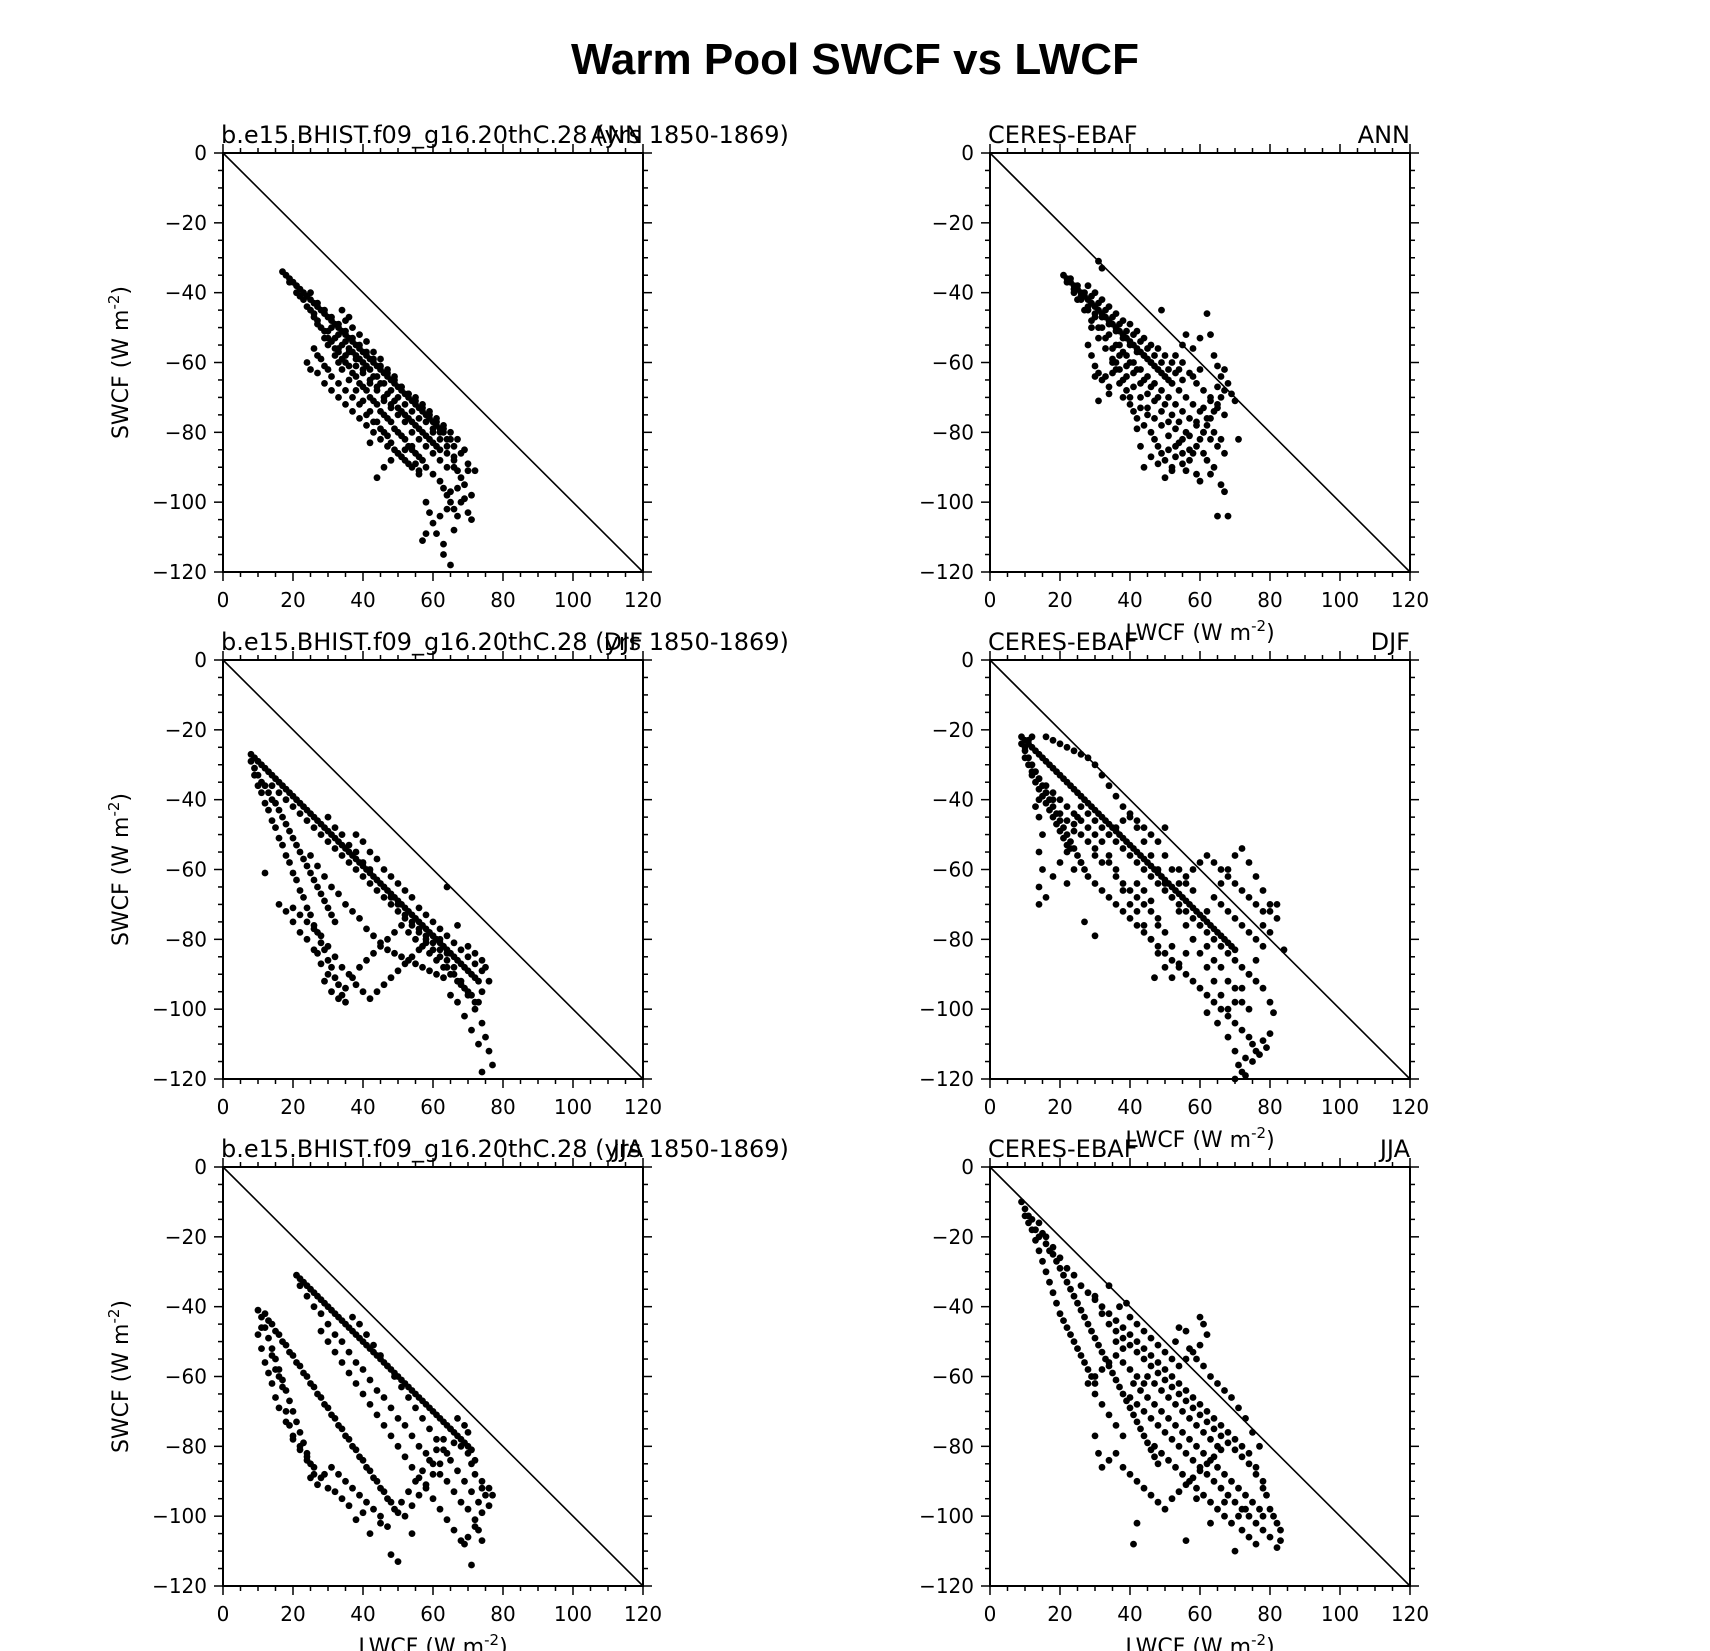  I want to click on x-tick-label: 100, so click(573, 1614).